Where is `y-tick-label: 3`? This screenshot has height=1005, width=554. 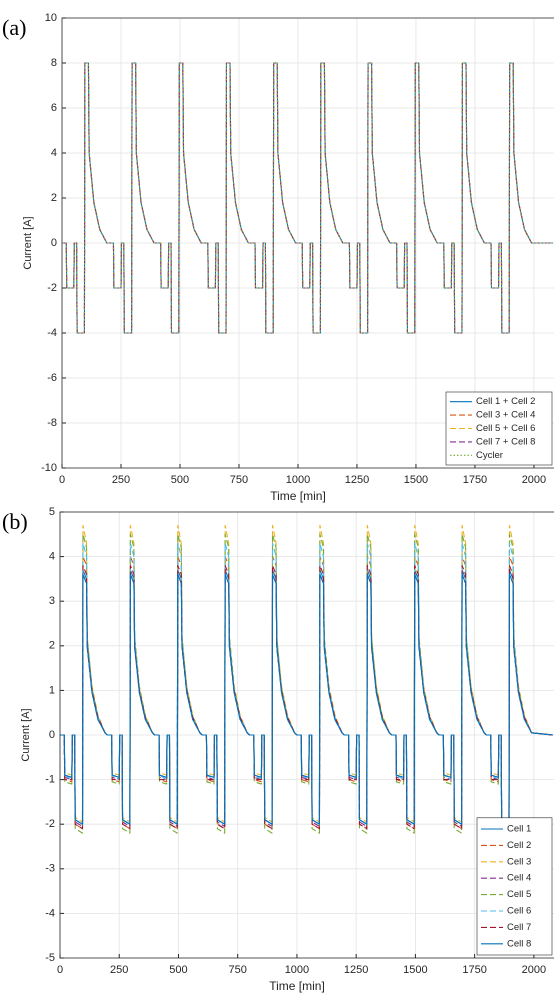
y-tick-label: 3 is located at coordinates (52, 601).